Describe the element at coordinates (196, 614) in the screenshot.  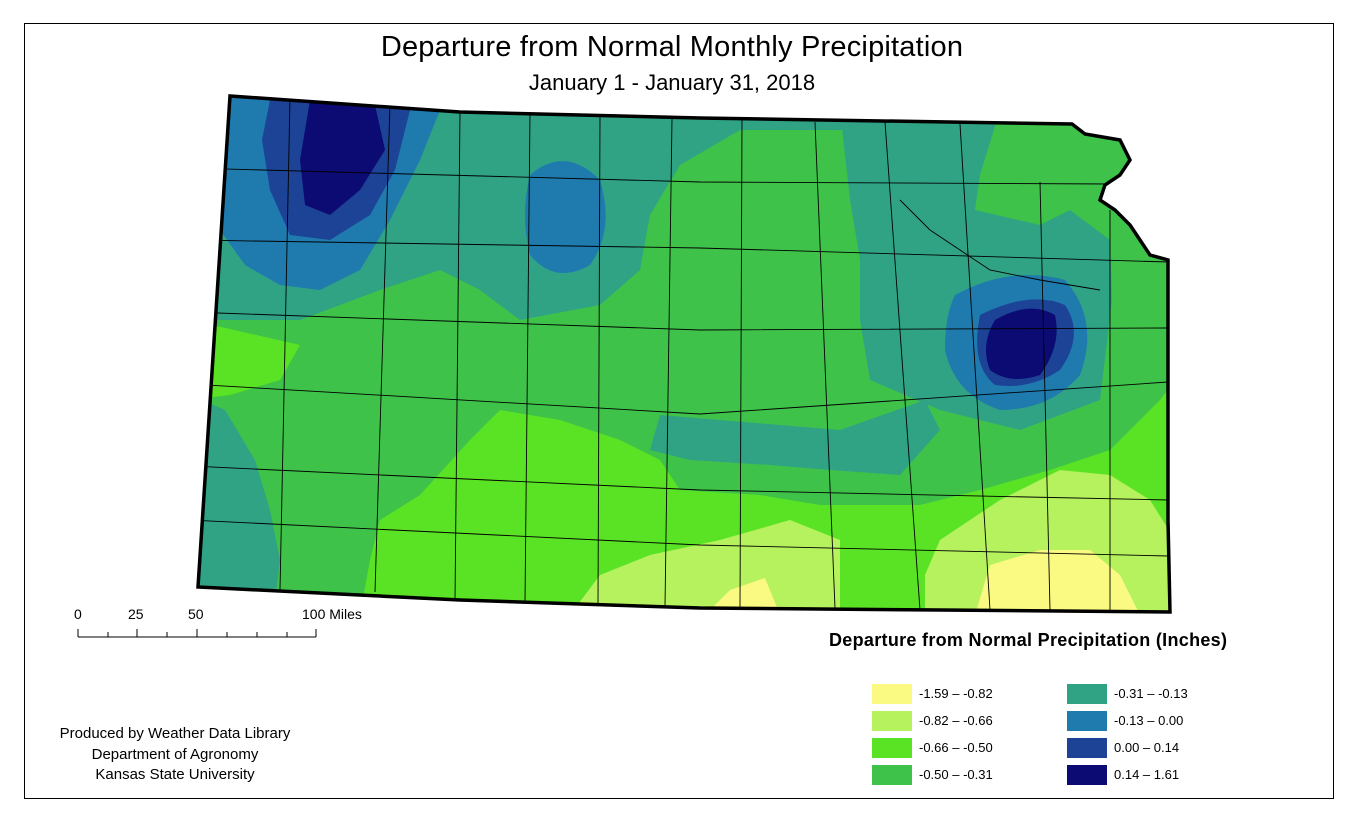
I see `scale-label-50: 50` at that location.